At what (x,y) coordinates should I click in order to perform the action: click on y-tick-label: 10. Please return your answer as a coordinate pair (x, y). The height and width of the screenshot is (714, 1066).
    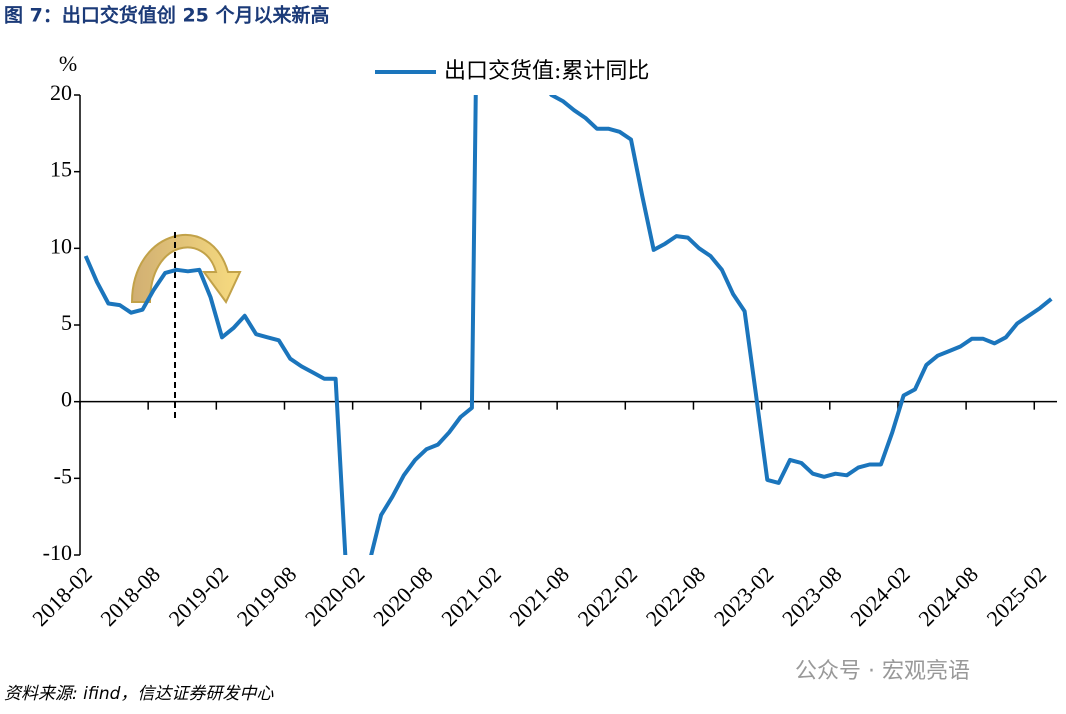
    Looking at the image, I should click on (61, 245).